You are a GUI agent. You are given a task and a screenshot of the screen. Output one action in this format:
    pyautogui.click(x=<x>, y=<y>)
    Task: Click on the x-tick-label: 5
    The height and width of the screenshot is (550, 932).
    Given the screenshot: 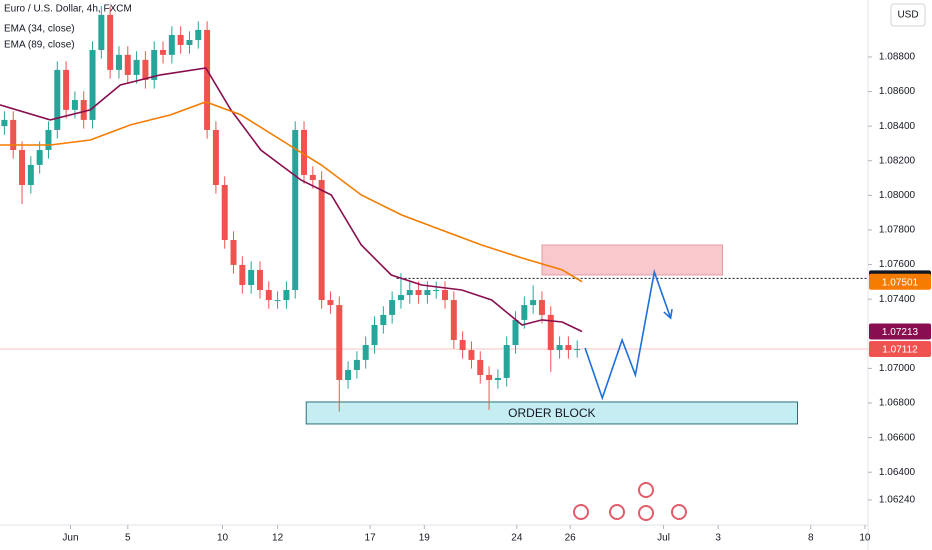 What is the action you would take?
    pyautogui.click(x=128, y=538)
    